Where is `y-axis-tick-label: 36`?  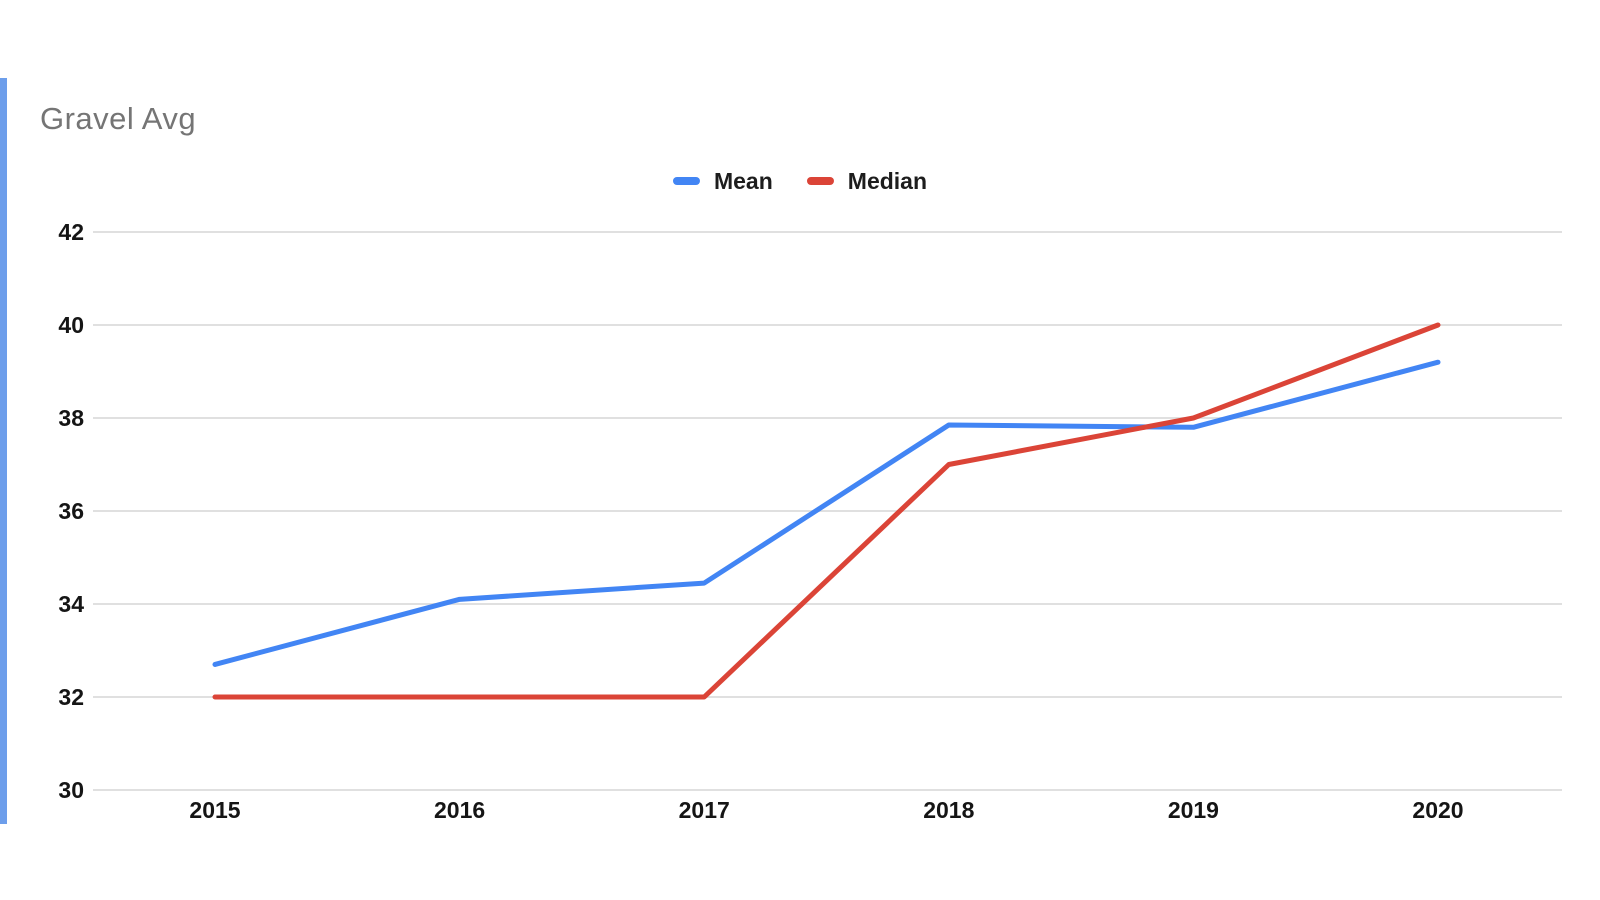
y-axis-tick-label: 36 is located at coordinates (71, 511).